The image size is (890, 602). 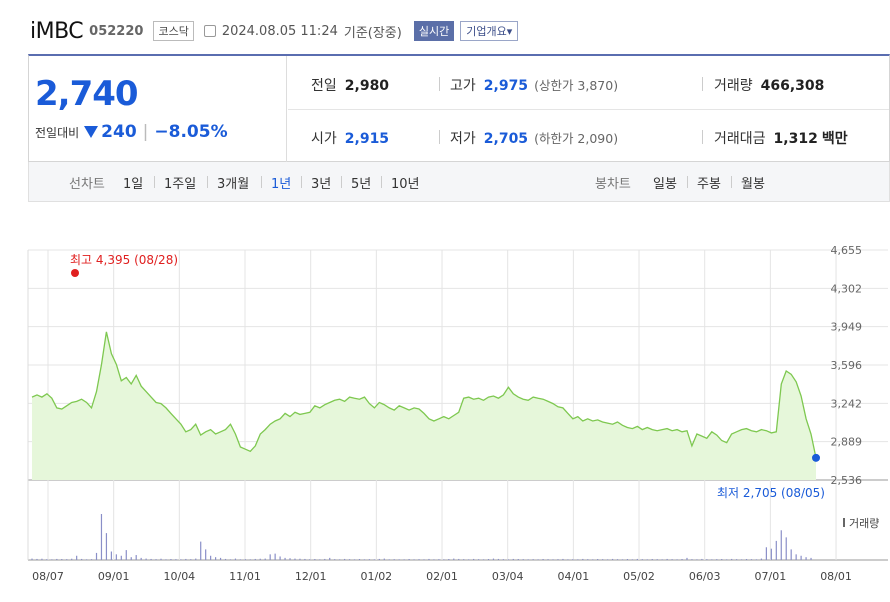 I want to click on tab-3y: 3년, so click(x=321, y=184).